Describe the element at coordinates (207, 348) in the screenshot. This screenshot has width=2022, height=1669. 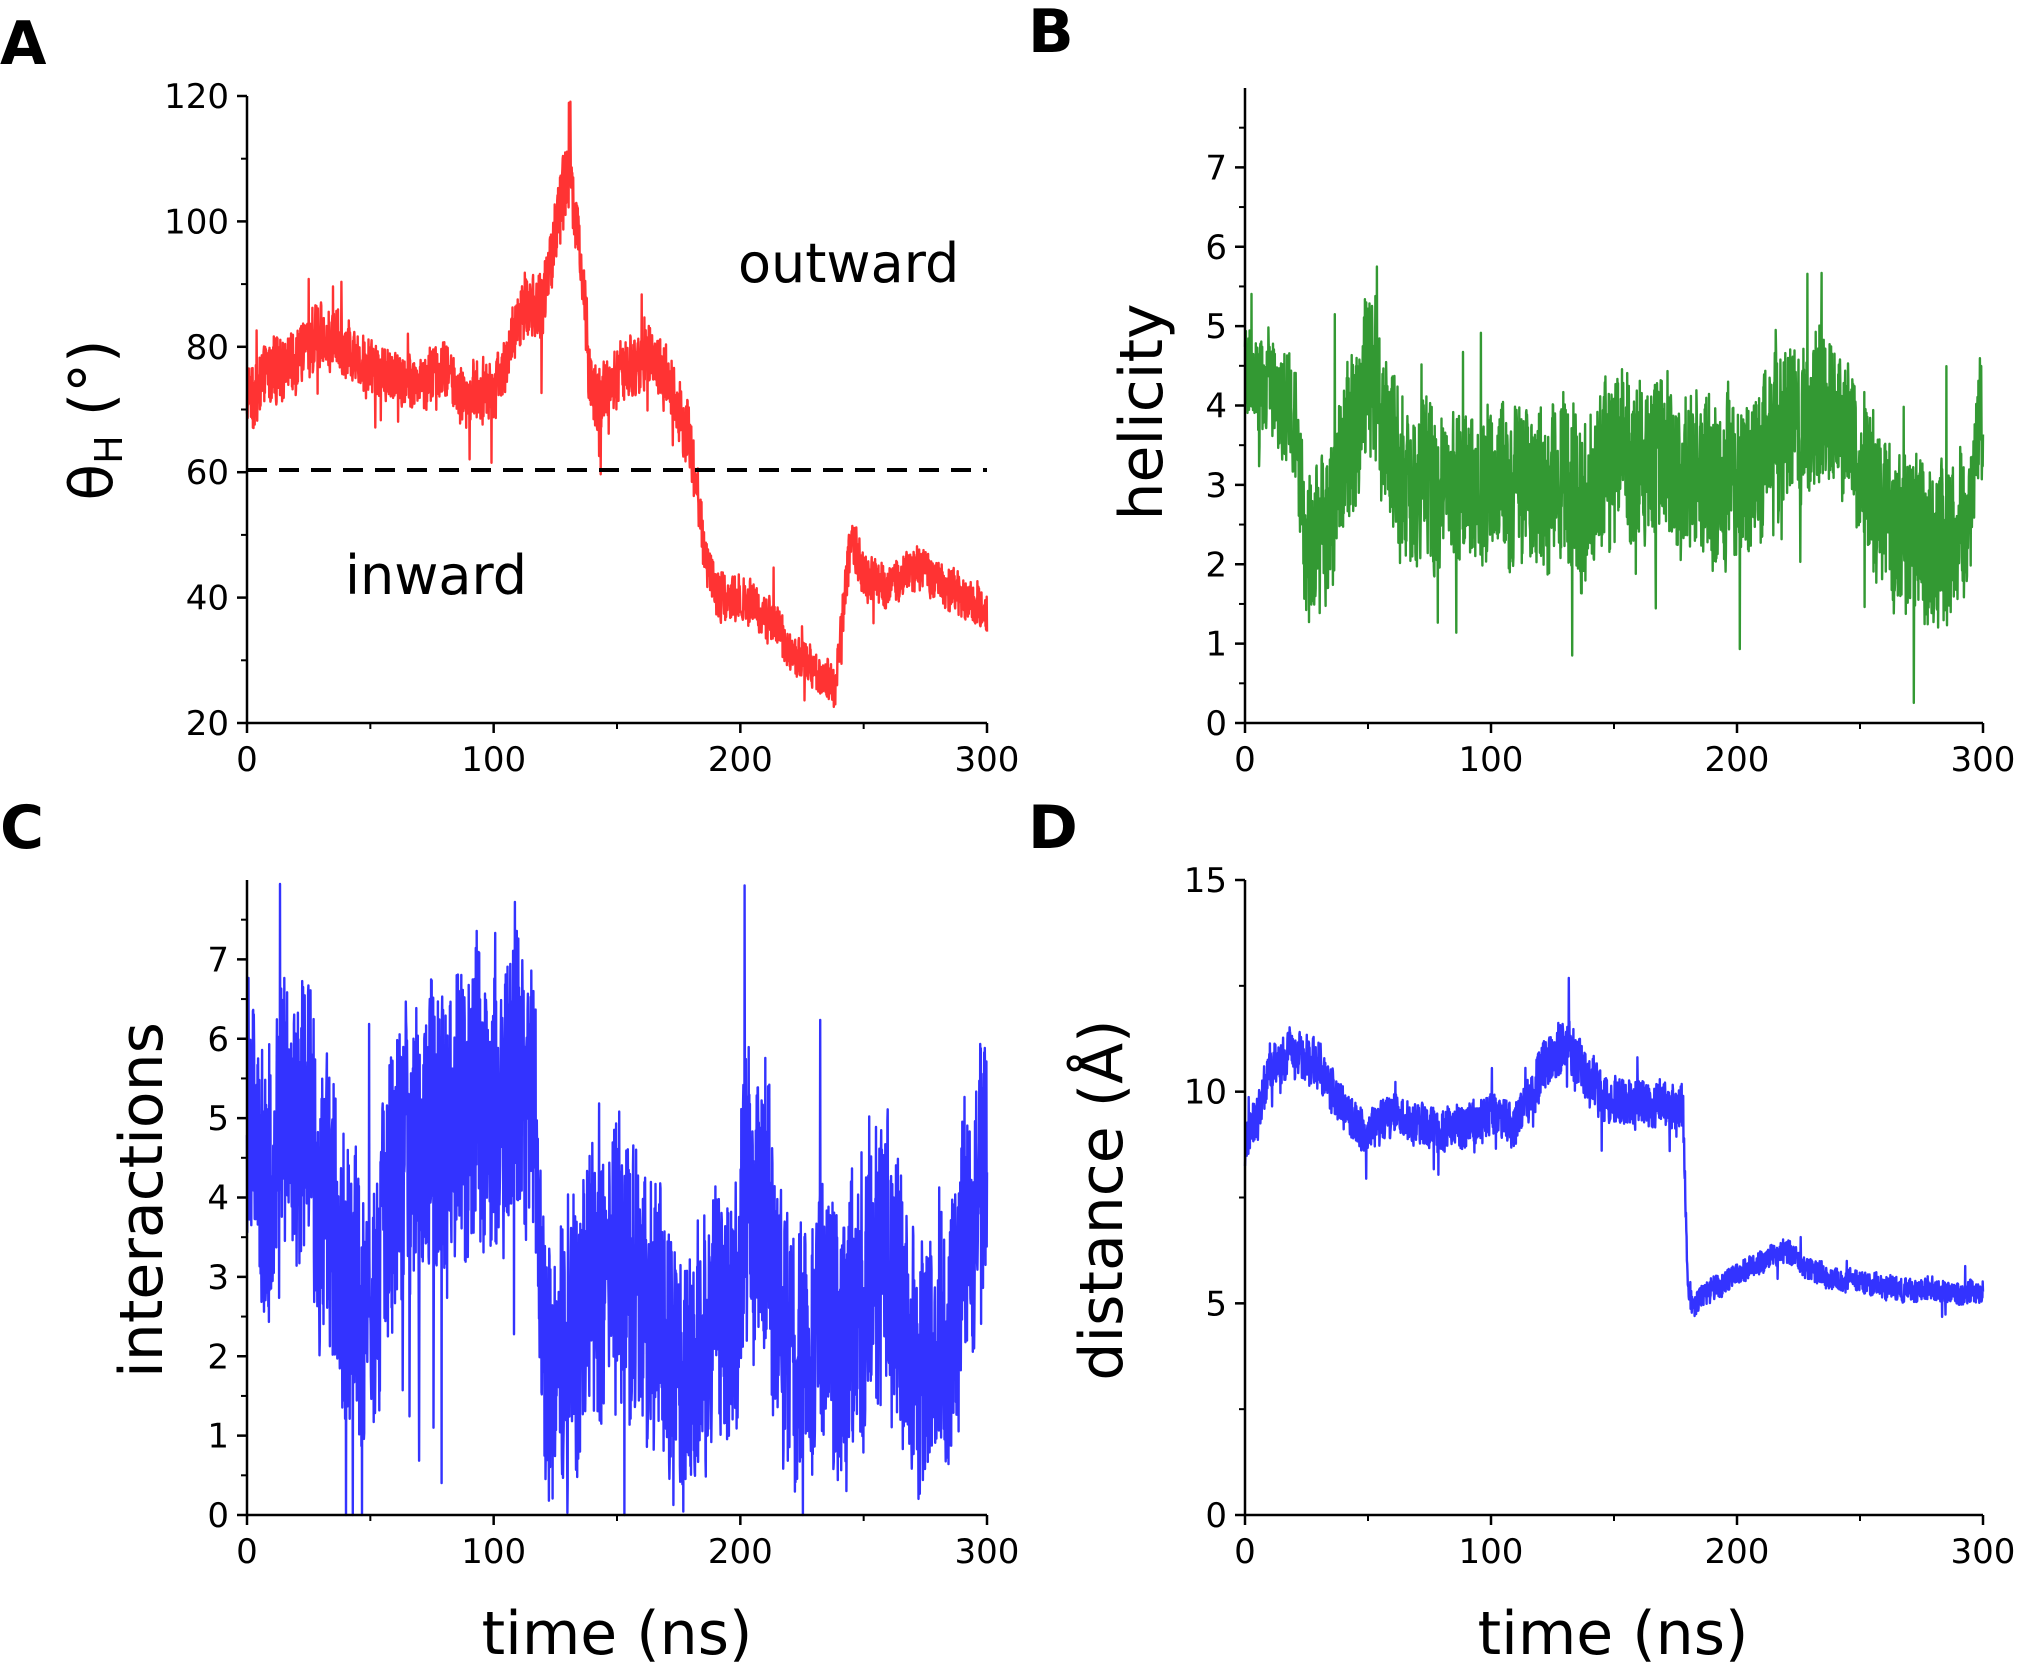
I see `y-tick-label: 80` at that location.